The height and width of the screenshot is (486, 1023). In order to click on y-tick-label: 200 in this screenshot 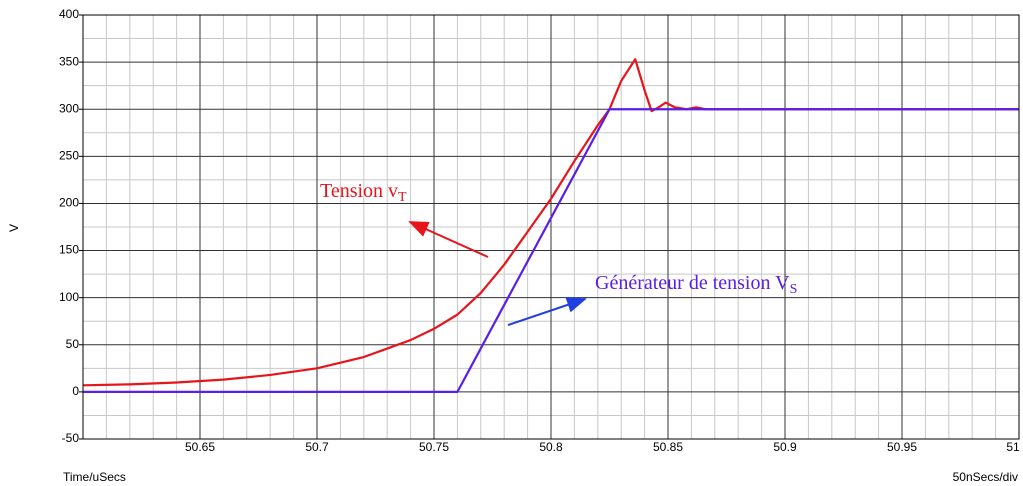, I will do `click(69, 203)`.